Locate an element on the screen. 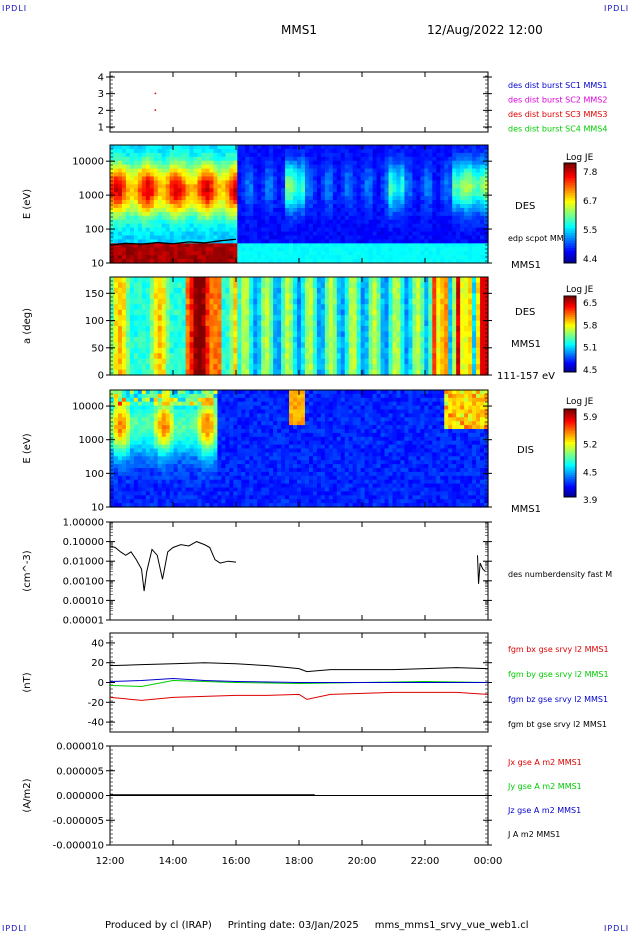  datetime-title: 12/Aug/2022 12:00 is located at coordinates (485, 30).